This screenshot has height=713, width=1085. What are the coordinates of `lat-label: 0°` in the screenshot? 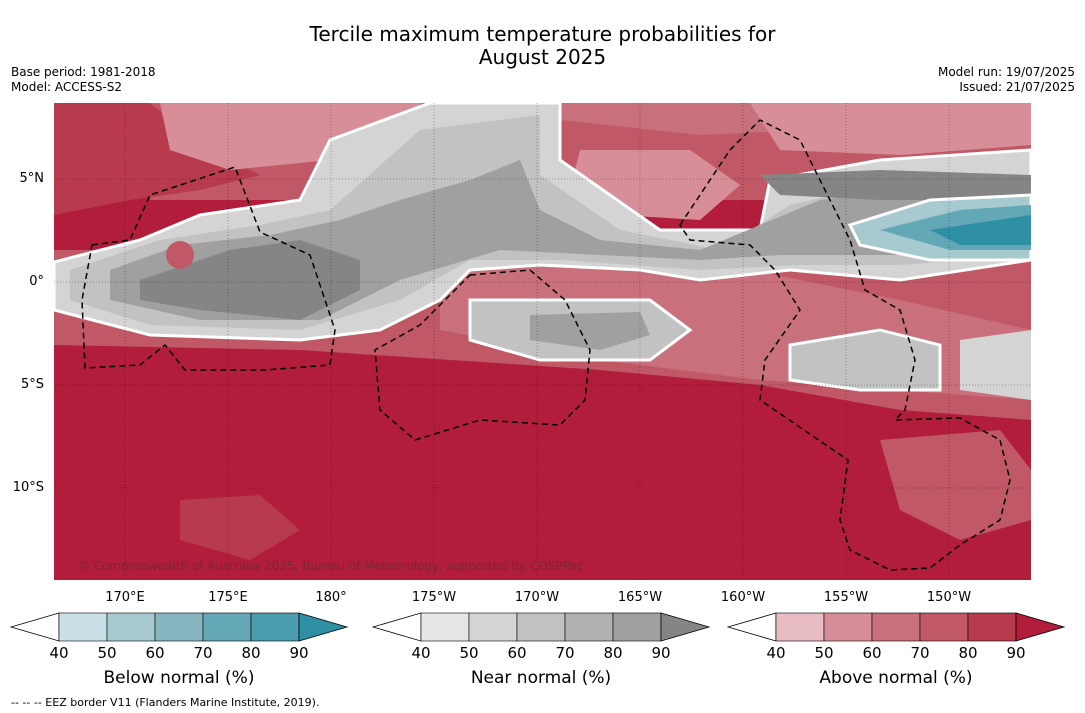 It's located at (36, 281).